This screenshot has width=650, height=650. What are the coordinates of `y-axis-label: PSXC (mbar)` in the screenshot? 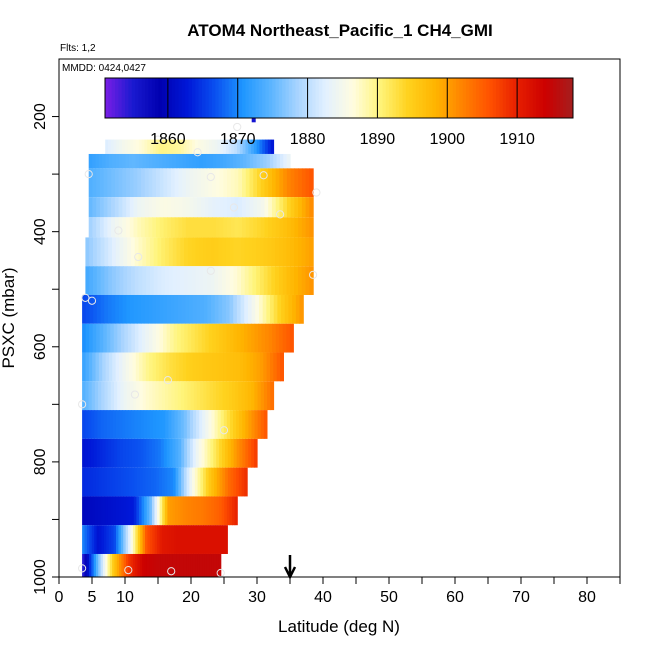 It's located at (9, 317).